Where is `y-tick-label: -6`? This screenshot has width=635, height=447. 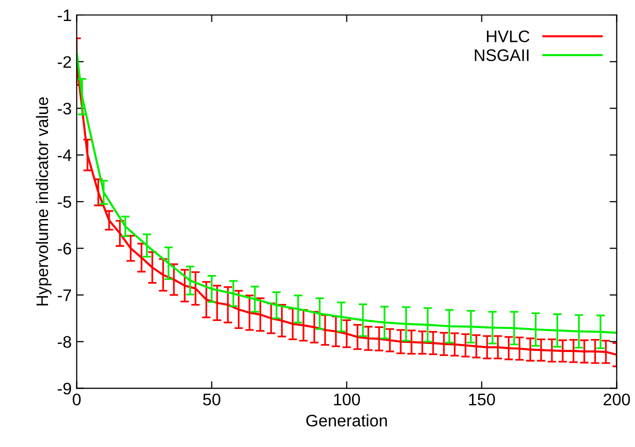 y-tick-label: -6 is located at coordinates (65, 248).